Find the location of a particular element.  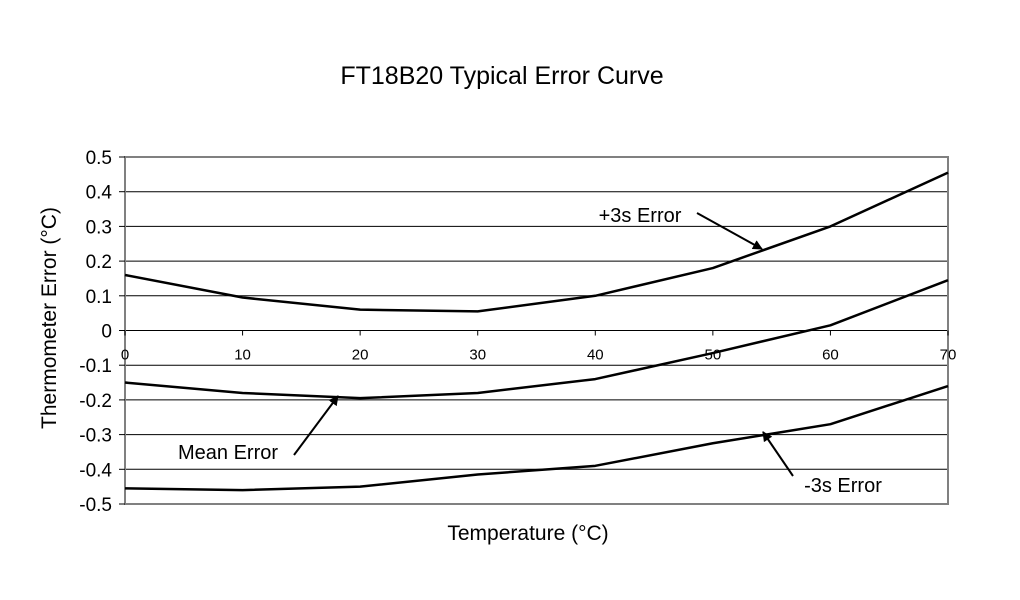

x-tick-label: 20 is located at coordinates (360, 355).